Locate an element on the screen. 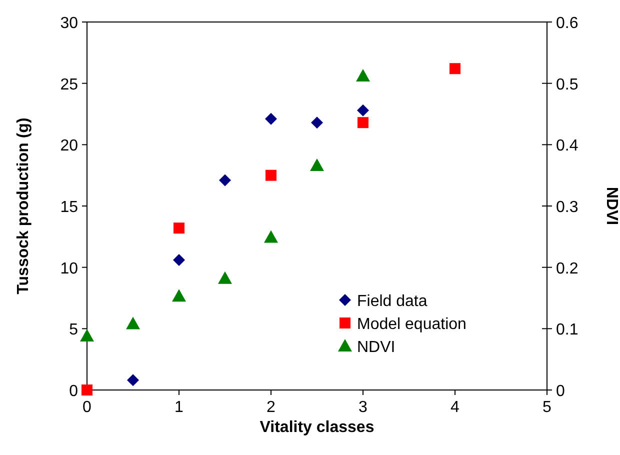 This screenshot has height=455, width=620. x-tick-label: 1 is located at coordinates (179, 407).